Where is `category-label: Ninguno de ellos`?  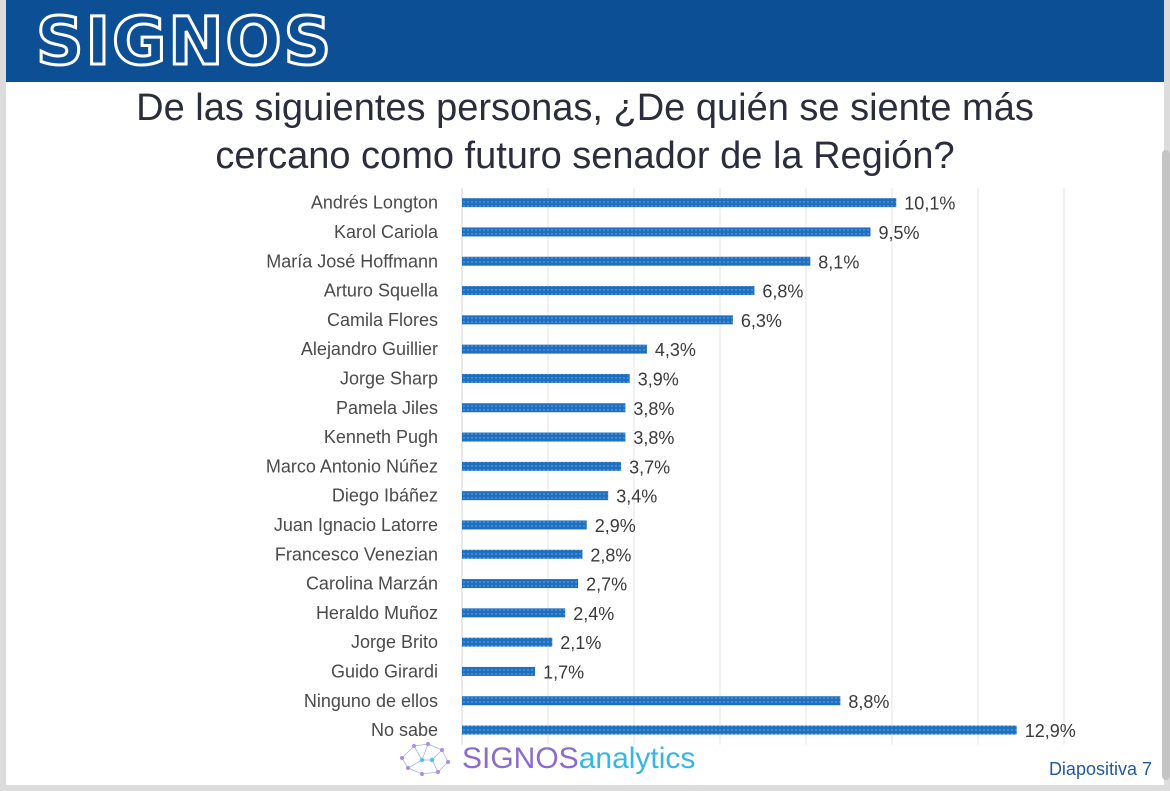
category-label: Ninguno de ellos is located at coordinates (371, 701).